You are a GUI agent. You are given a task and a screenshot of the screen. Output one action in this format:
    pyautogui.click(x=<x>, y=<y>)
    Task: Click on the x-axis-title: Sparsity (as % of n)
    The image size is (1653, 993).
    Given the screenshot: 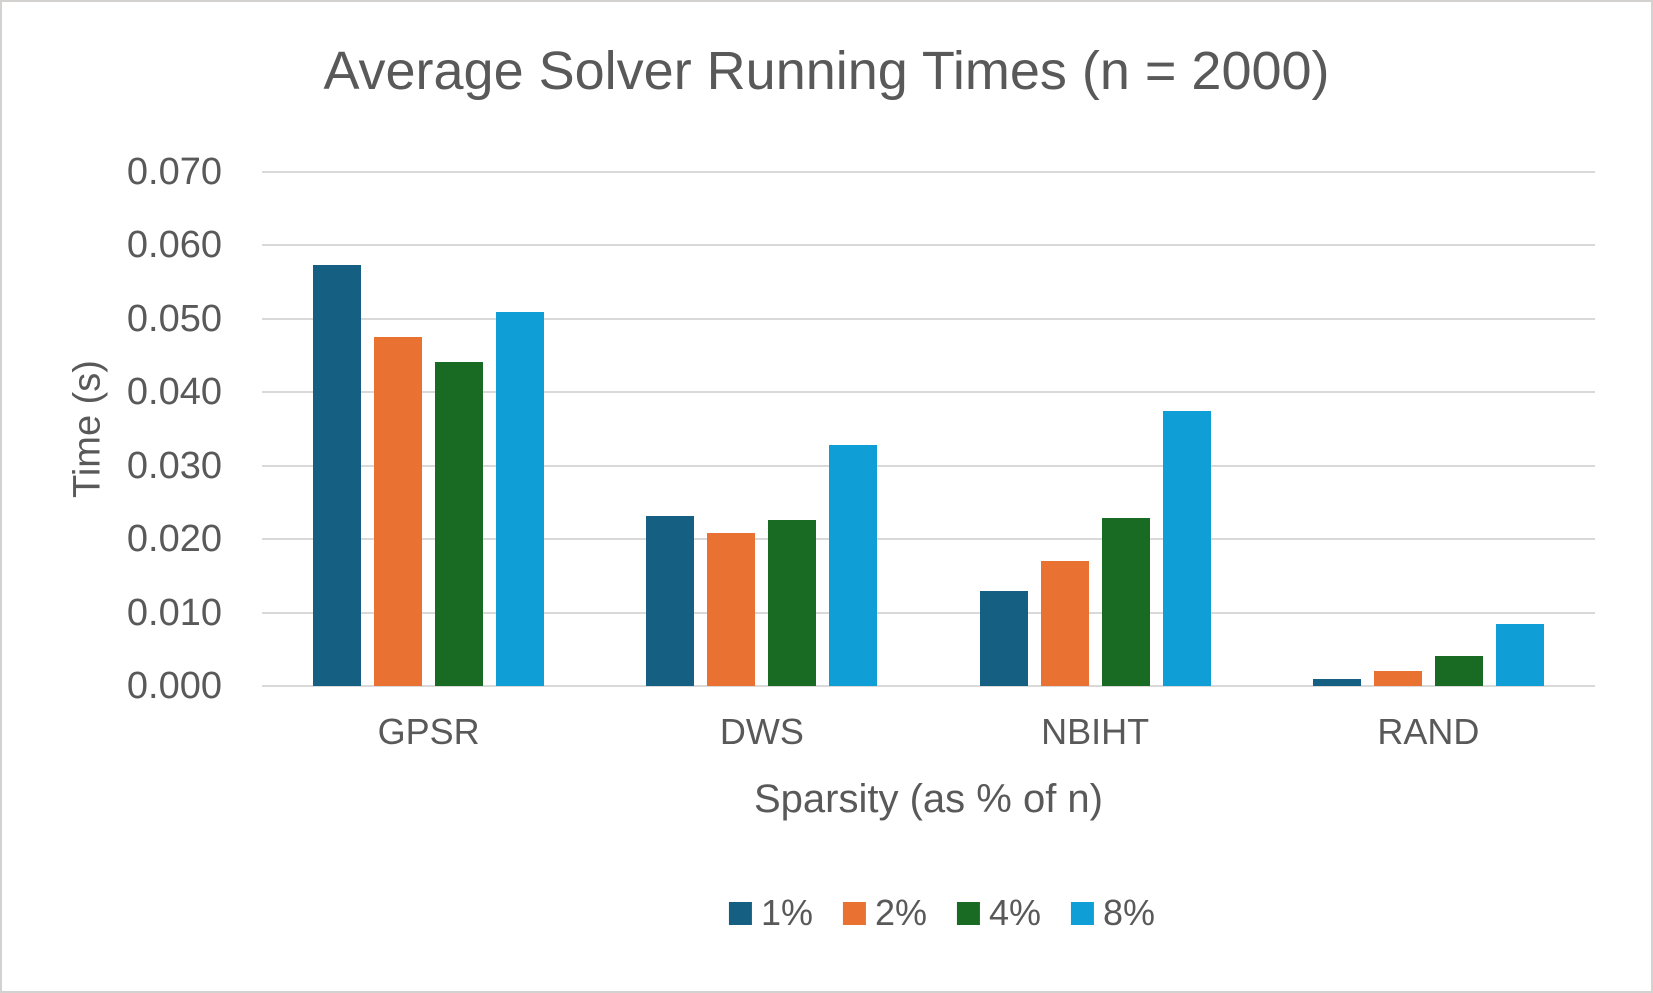 What is the action you would take?
    pyautogui.click(x=928, y=799)
    